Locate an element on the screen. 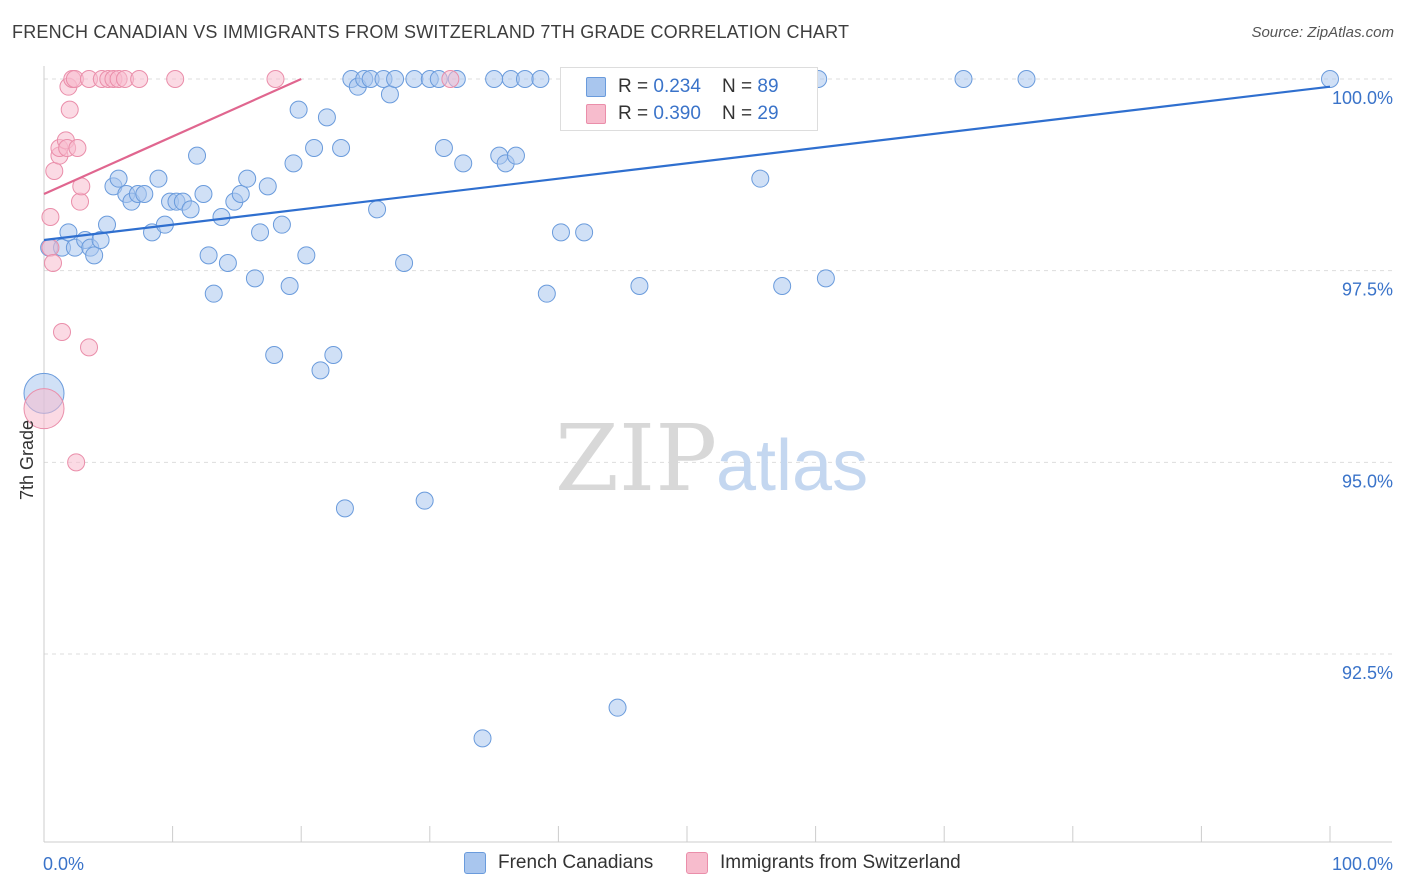  legend-r-value: 0.234 is located at coordinates (677, 86).